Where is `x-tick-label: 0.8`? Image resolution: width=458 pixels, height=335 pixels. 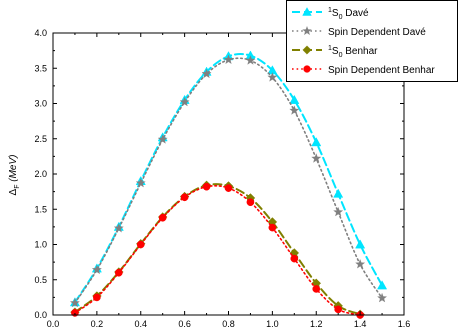
x-tick-label: 0.8 is located at coordinates (228, 324).